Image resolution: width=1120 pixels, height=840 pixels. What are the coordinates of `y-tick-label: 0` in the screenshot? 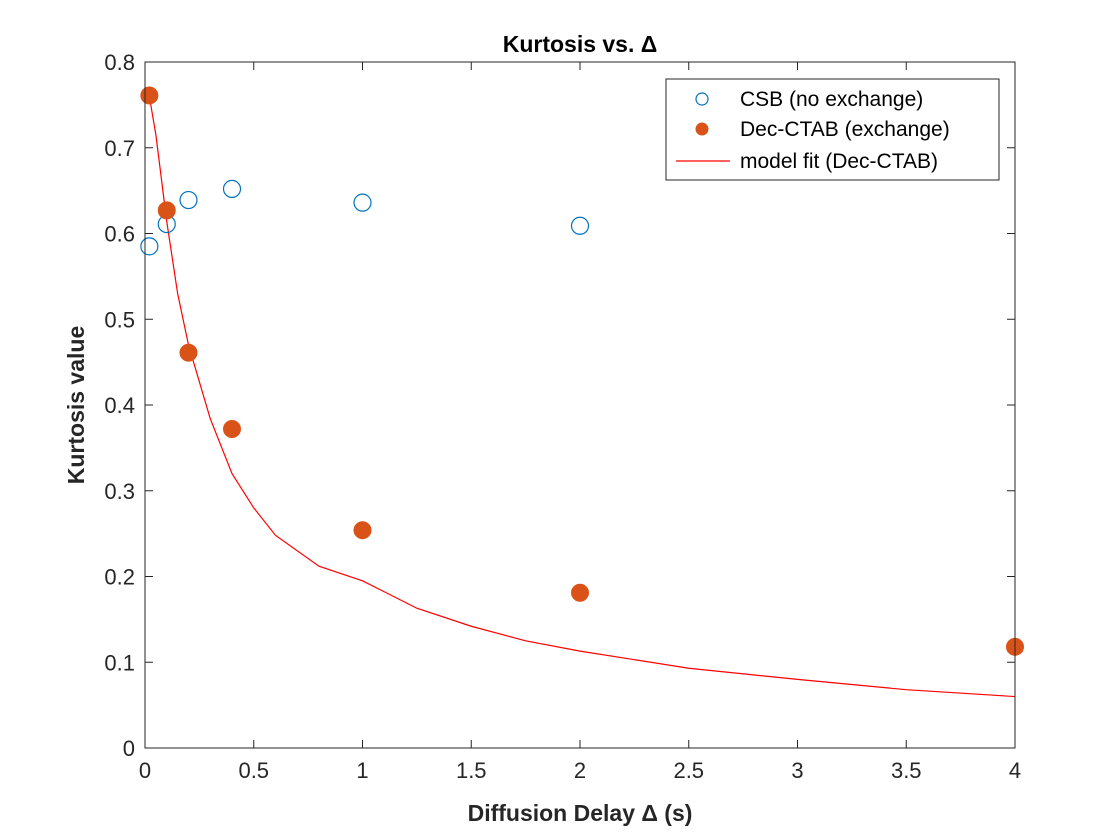 It's located at (129, 748).